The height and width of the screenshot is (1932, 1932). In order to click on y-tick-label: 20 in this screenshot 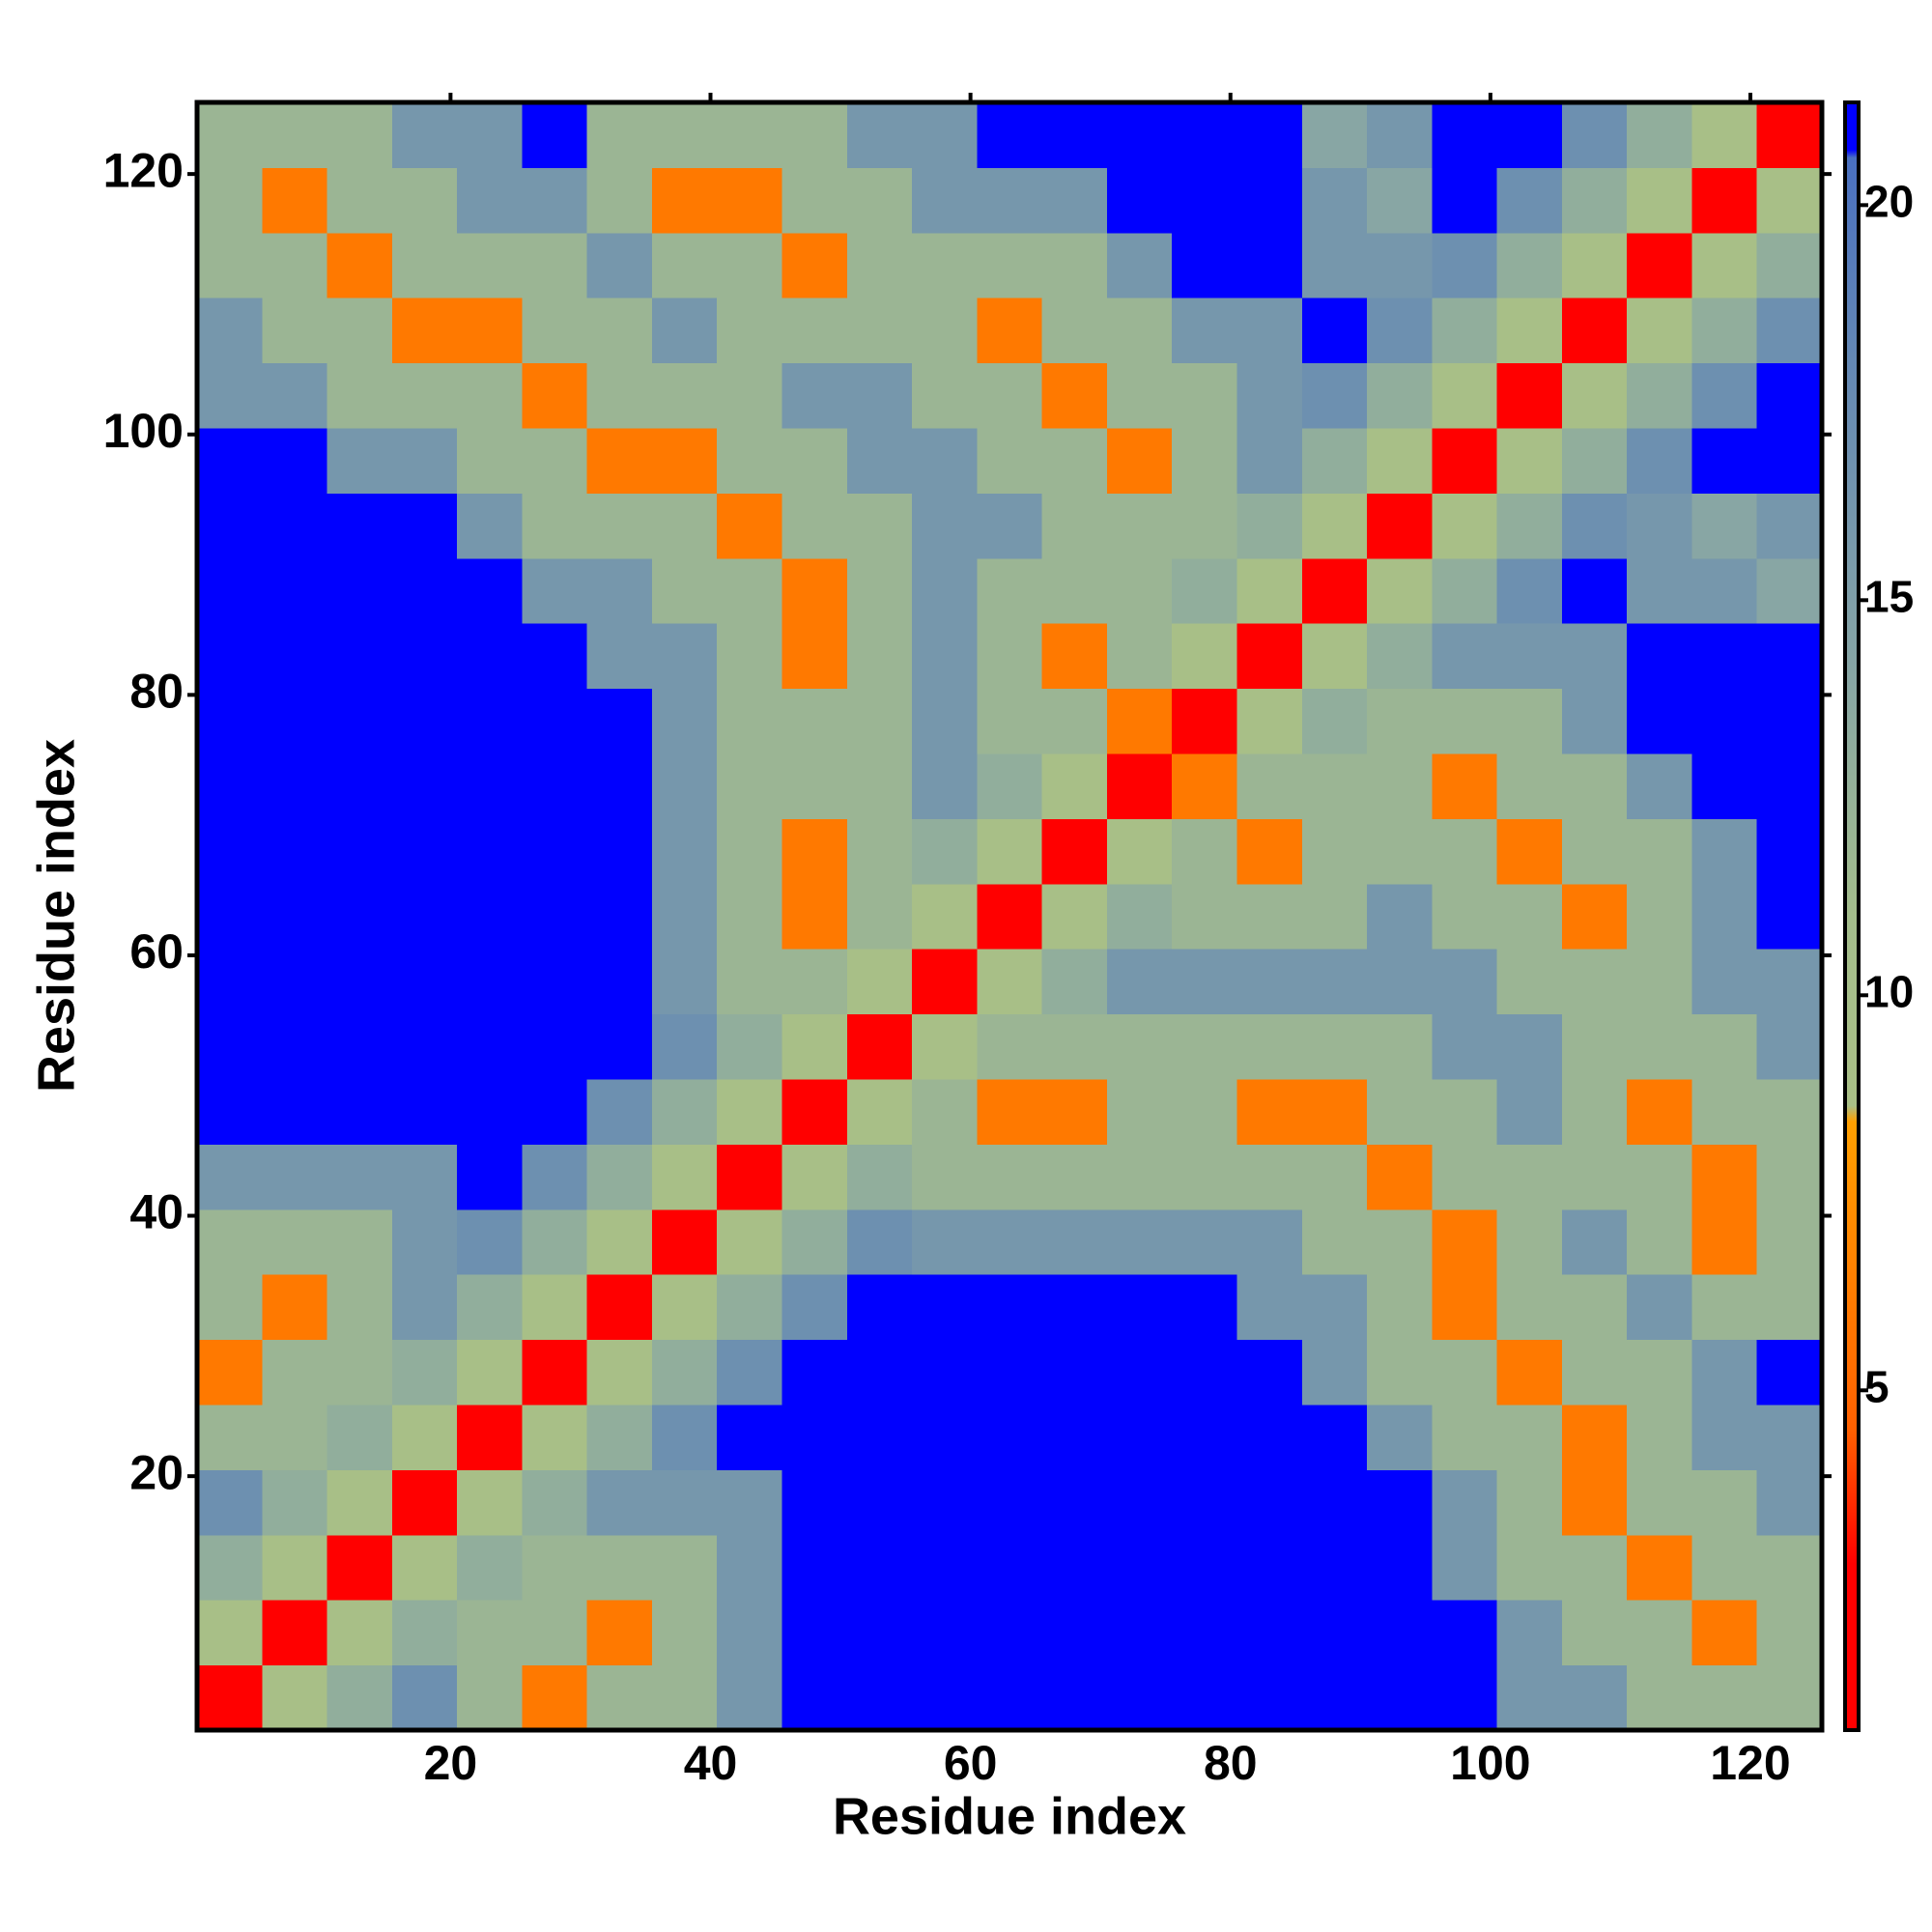, I will do `click(156, 1472)`.